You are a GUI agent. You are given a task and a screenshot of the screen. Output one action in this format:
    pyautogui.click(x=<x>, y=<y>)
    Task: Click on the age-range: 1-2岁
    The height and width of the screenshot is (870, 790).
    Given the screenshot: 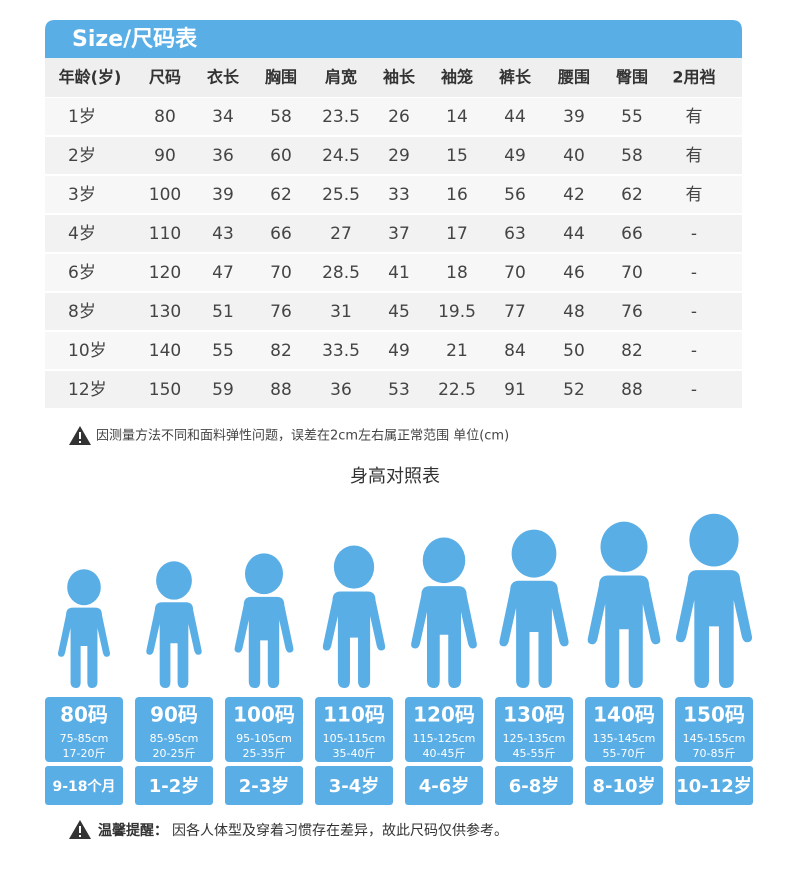 What is the action you would take?
    pyautogui.click(x=174, y=786)
    